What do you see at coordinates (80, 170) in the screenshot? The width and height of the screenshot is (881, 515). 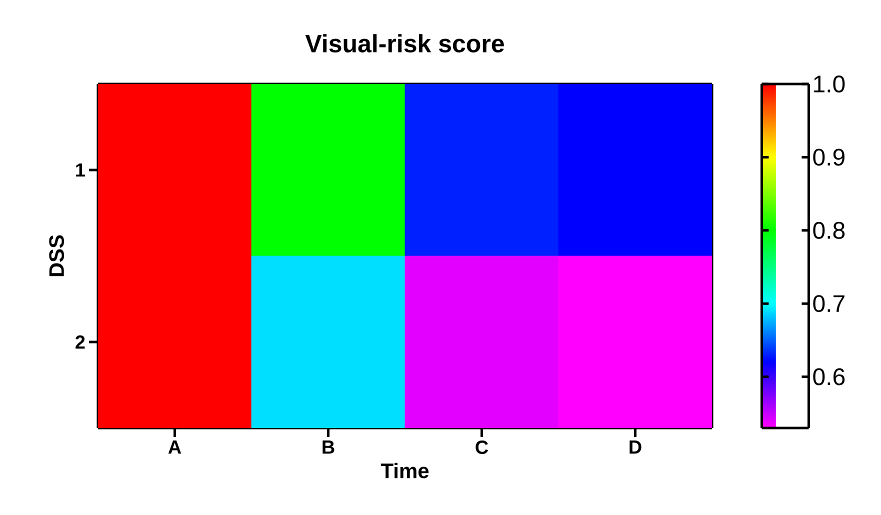 I see `y-tick-label: 1` at bounding box center [80, 170].